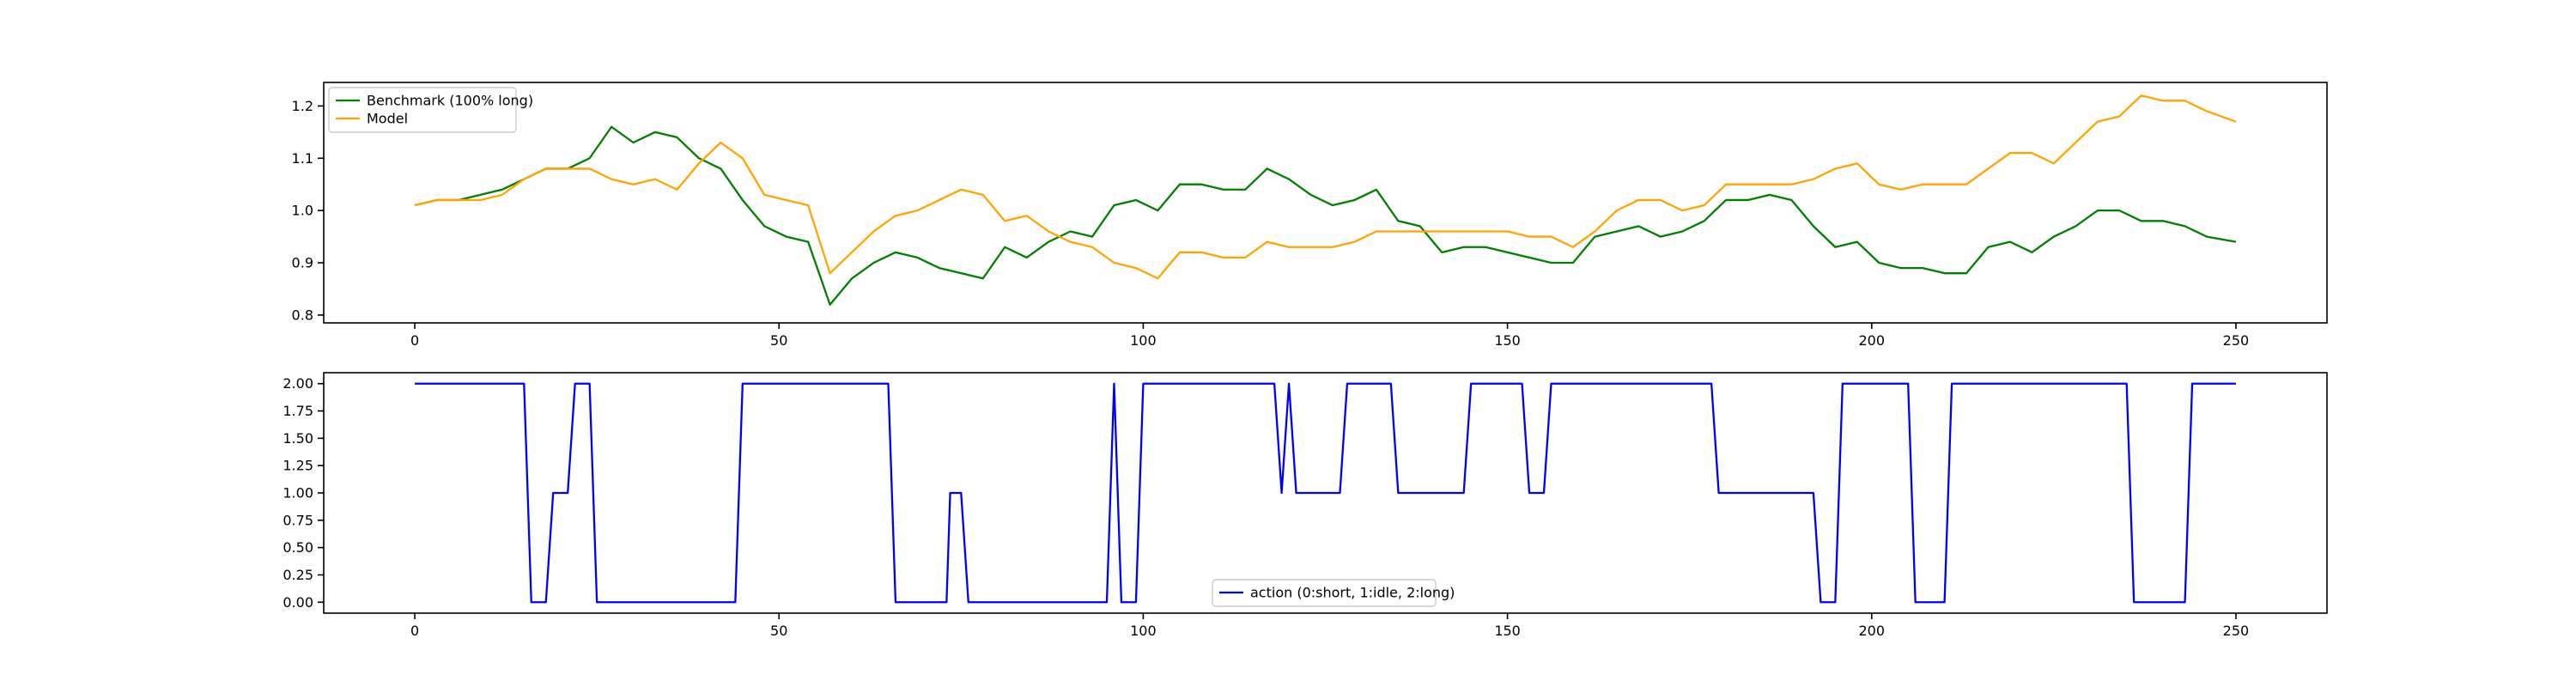 The height and width of the screenshot is (687, 2576). I want to click on top-x-tick-label: 100, so click(1144, 340).